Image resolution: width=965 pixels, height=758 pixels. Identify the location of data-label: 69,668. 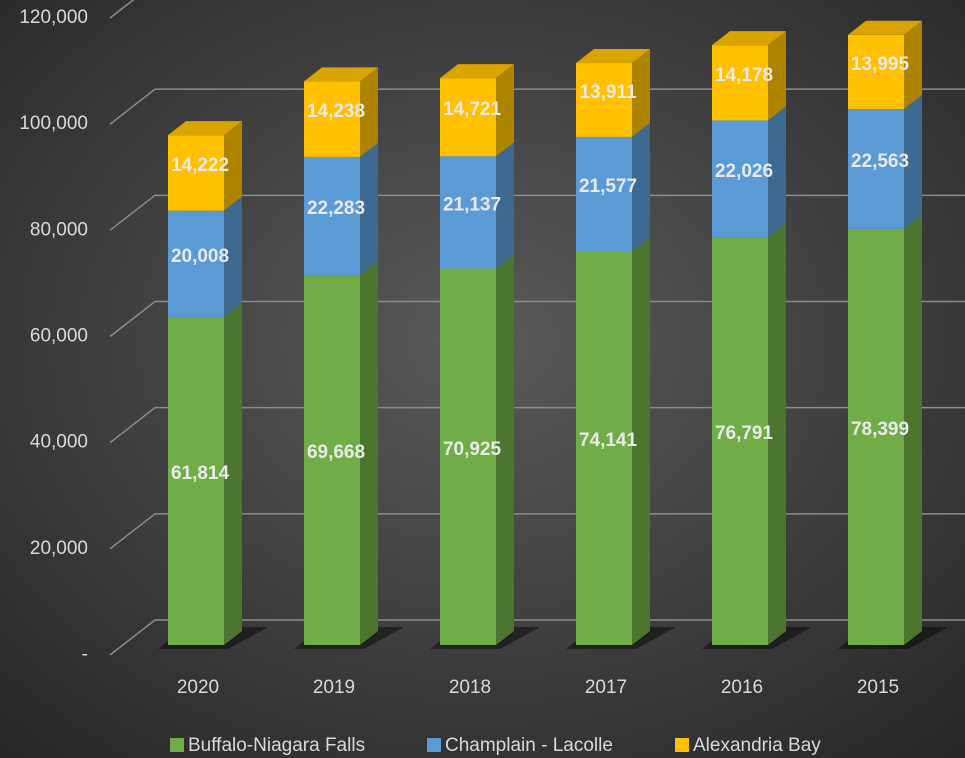
(336, 452).